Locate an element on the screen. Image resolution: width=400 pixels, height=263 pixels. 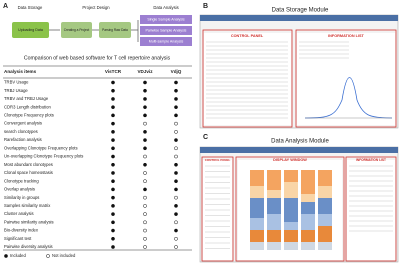
analysis-label: Pairwise Sample Analysis is located at coordinates (166, 30).